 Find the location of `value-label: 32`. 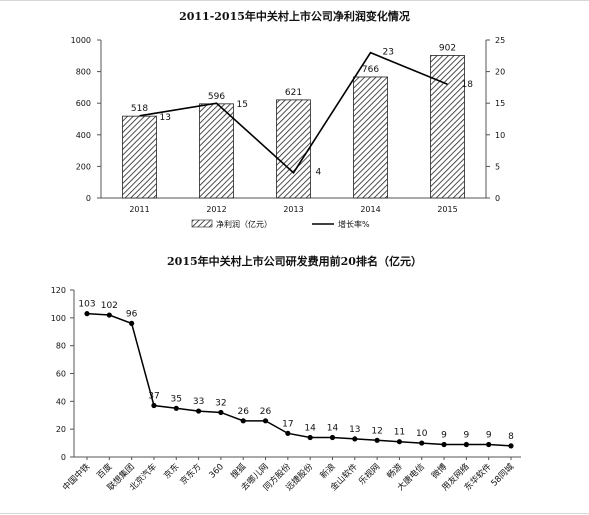

value-label: 32 is located at coordinates (220, 403).